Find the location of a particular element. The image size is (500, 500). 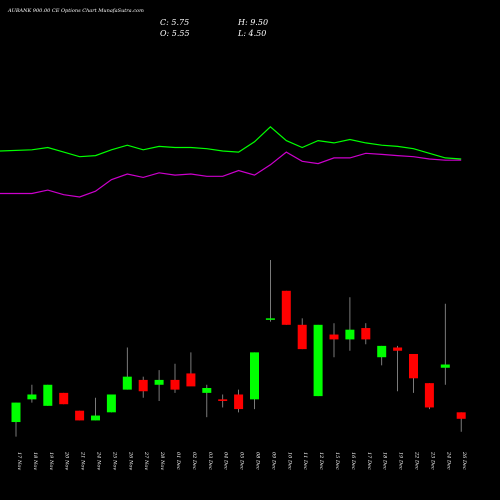

x-tick-label: 17 Nov is located at coordinates (19, 461).